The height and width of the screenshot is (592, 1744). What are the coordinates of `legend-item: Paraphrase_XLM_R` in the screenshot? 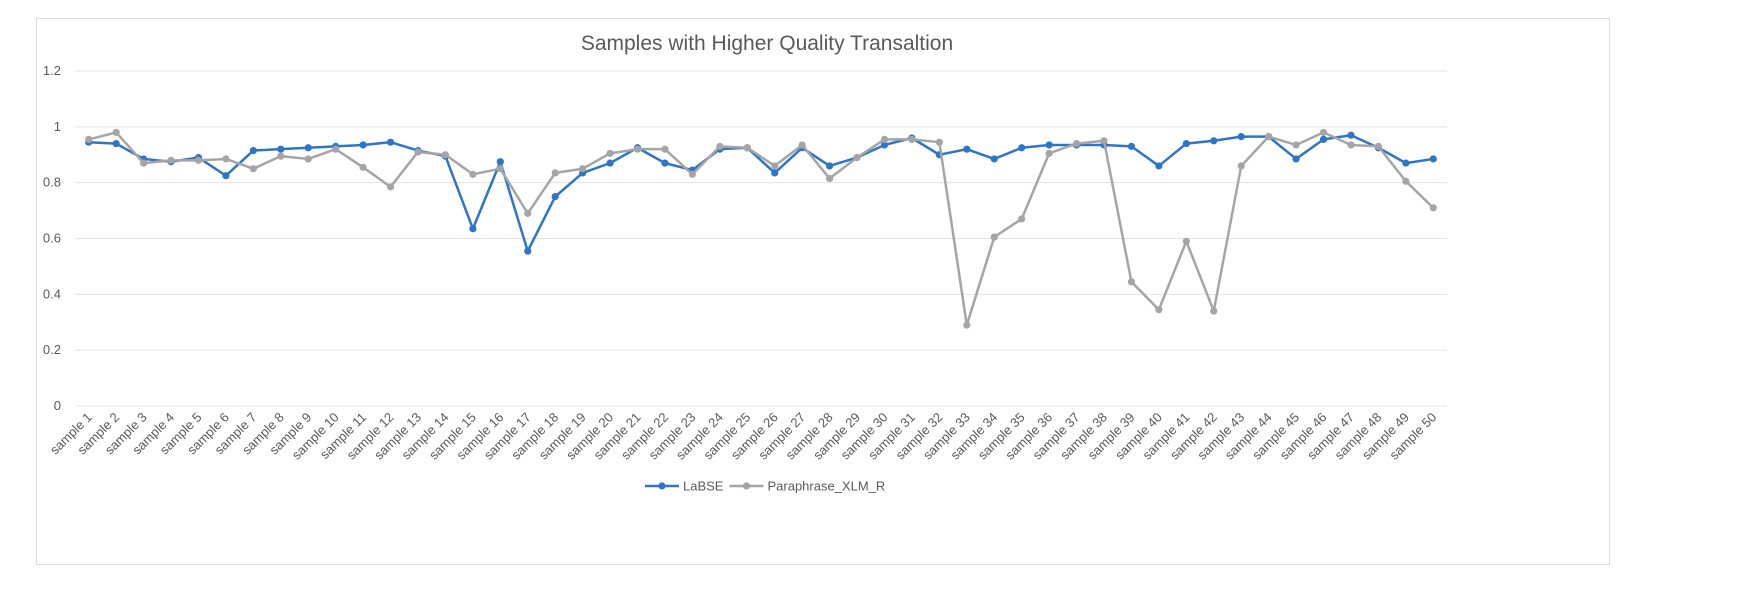 It's located at (807, 486).